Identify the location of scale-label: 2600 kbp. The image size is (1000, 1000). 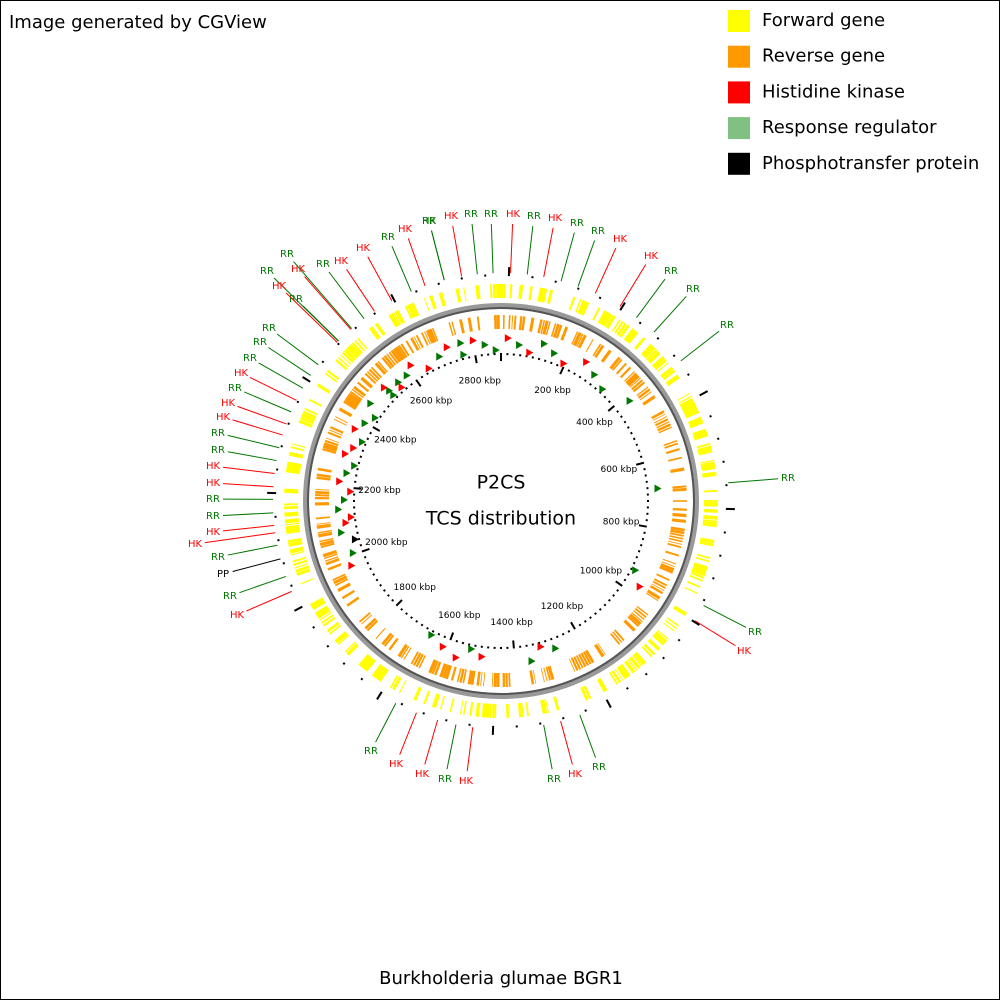
(431, 402).